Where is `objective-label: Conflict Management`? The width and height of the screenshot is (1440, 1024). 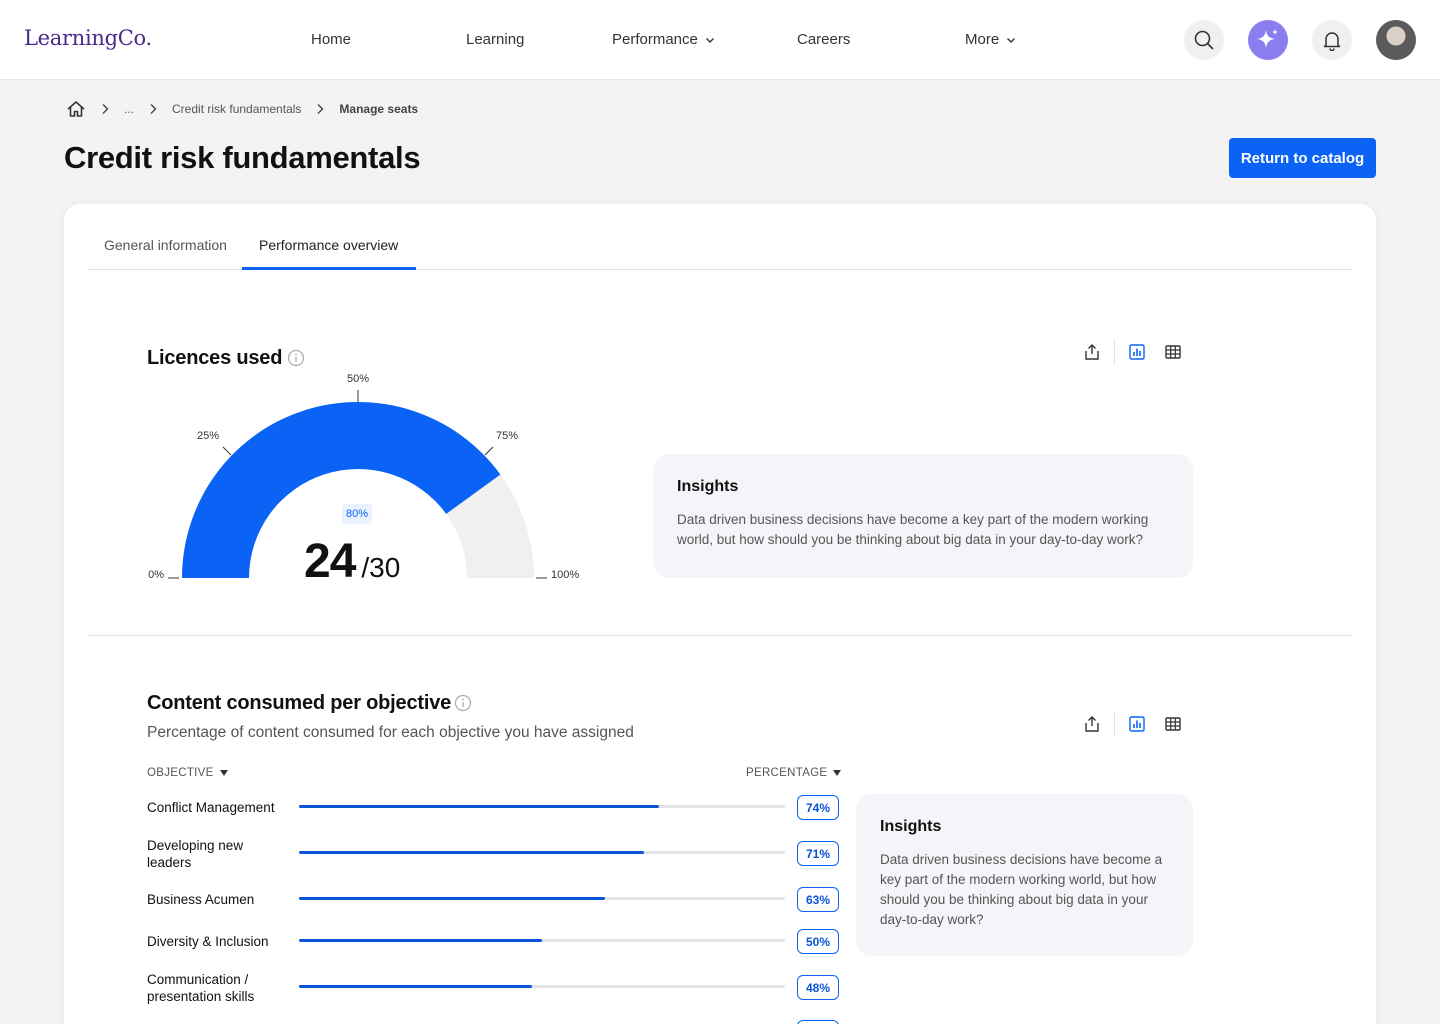
objective-label: Conflict Management is located at coordinates (211, 807).